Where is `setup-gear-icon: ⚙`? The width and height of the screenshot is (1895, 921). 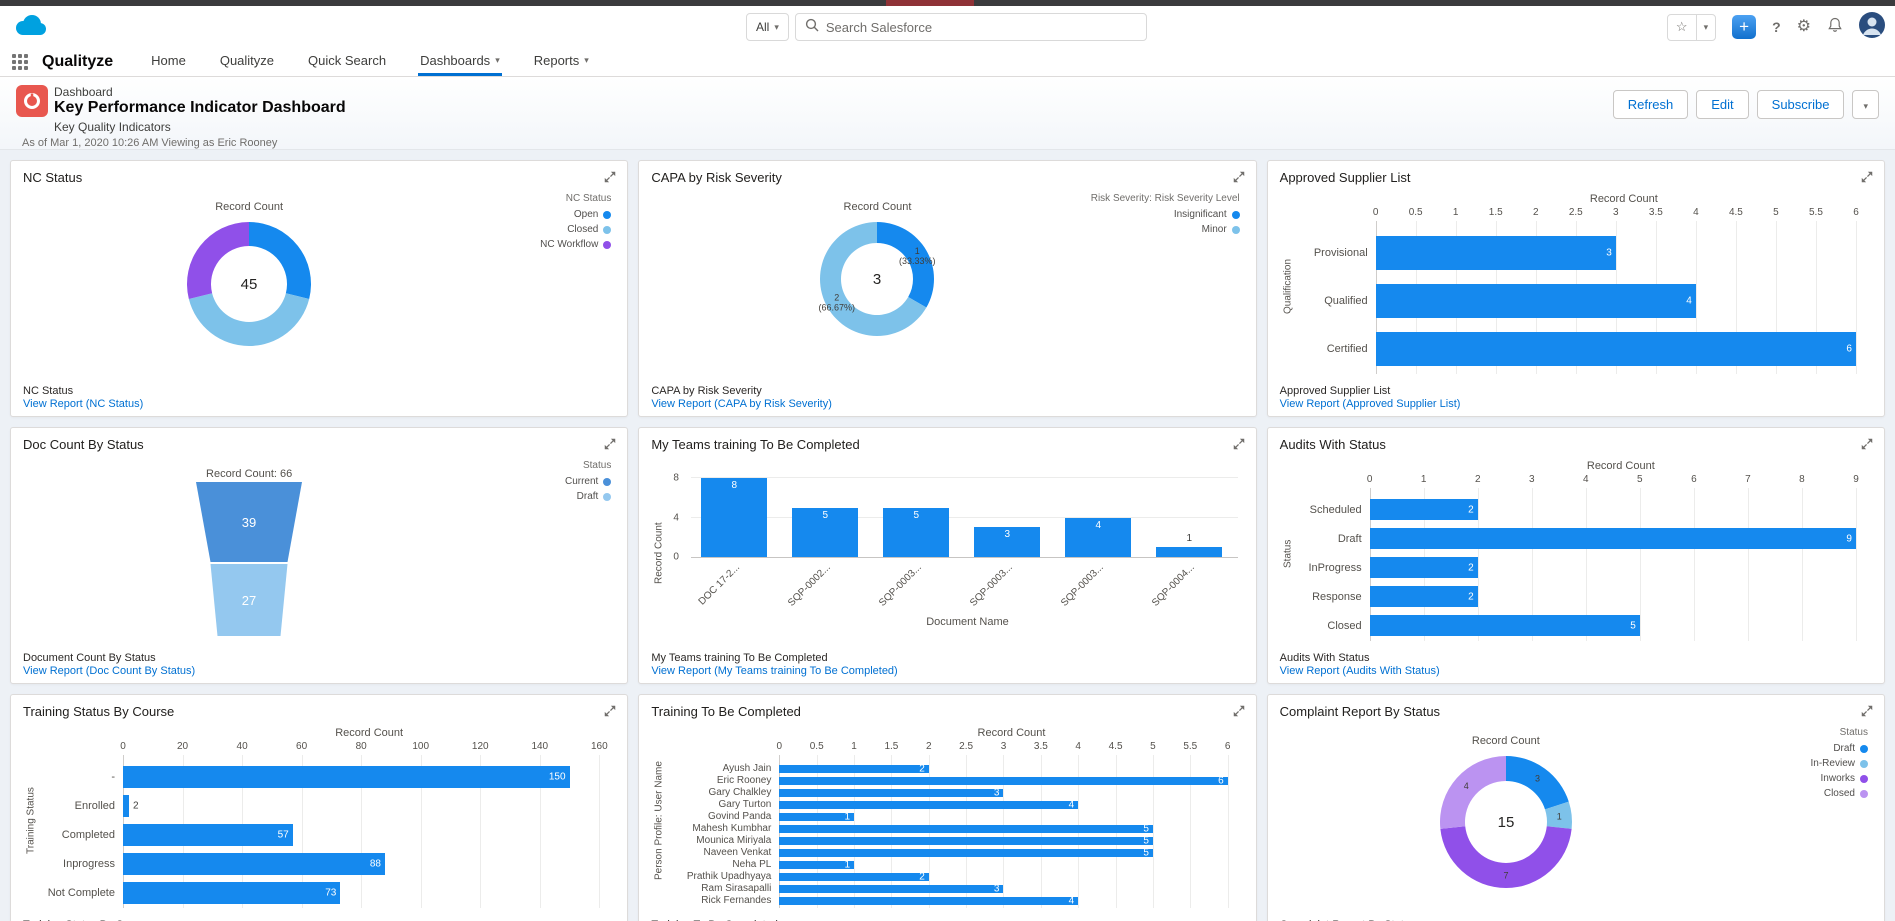 setup-gear-icon: ⚙ is located at coordinates (1803, 26).